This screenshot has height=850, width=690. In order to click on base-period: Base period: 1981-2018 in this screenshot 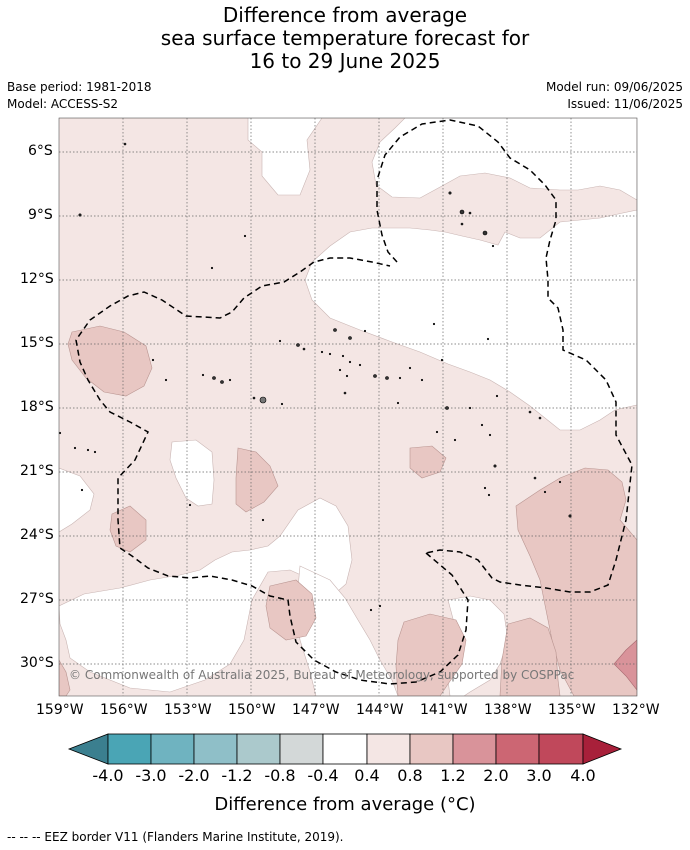, I will do `click(79, 87)`.